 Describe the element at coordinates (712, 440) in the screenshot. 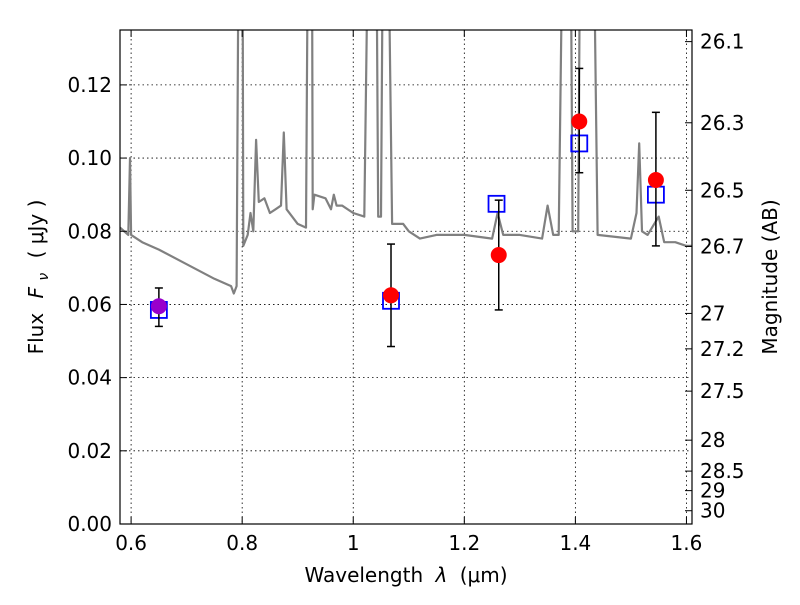

I see `y2-tick-label: 28` at that location.